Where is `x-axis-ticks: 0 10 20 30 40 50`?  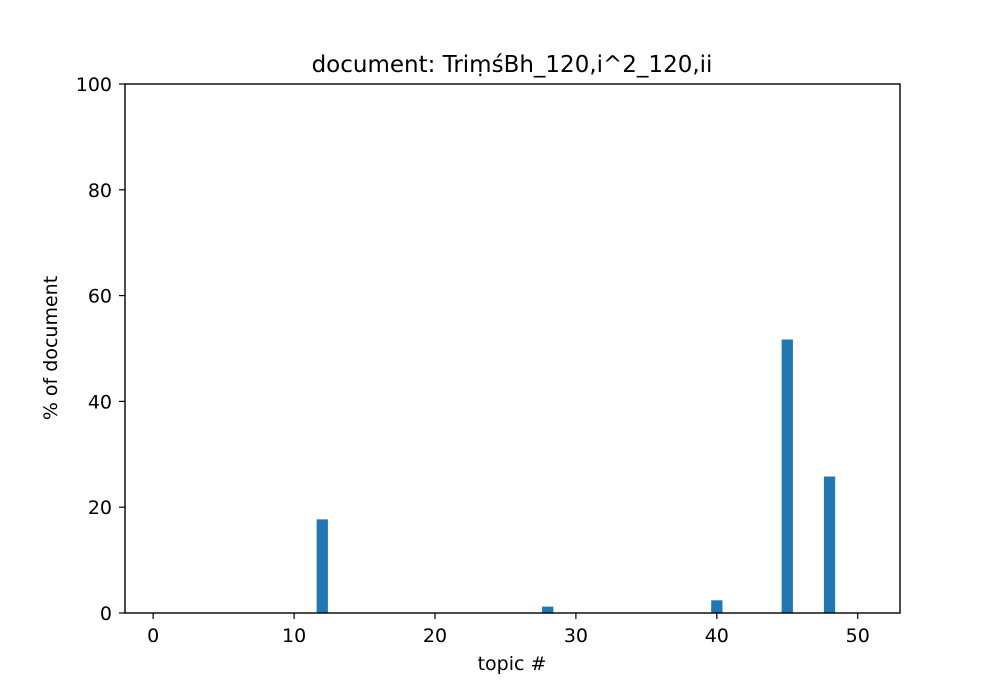
x-axis-ticks: 0 10 20 30 40 50 is located at coordinates (508, 630).